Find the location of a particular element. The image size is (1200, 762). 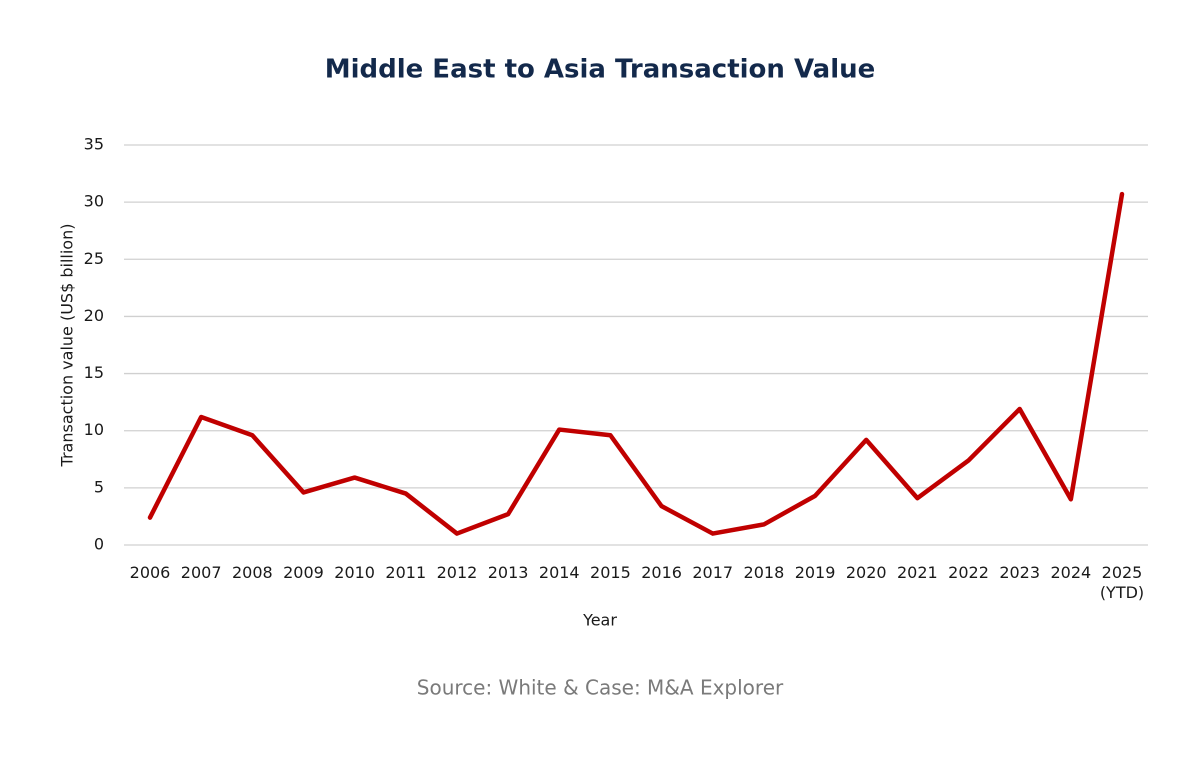

x-tick-label: 2007 is located at coordinates (201, 572).